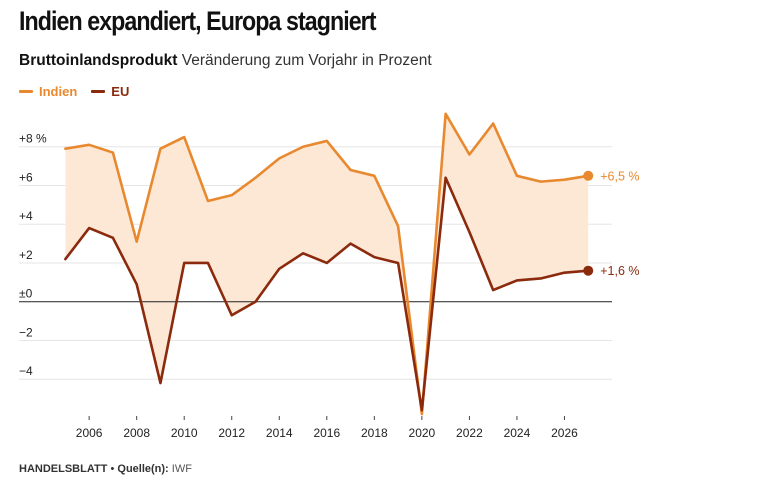 This screenshot has height=504, width=768. Describe the element at coordinates (120, 91) in the screenshot. I see `legend-label-eu: EU` at that location.